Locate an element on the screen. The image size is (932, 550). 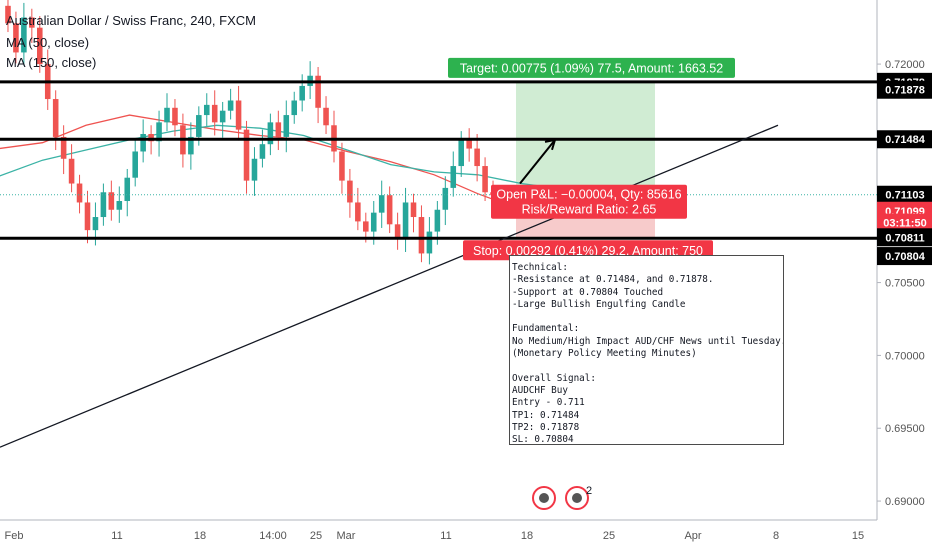
price-axis-label: 0.71103 is located at coordinates (904, 194).